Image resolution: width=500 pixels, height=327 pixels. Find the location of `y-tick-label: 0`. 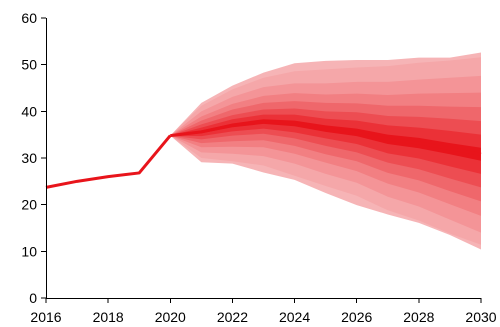

y-tick-label: 0 is located at coordinates (33, 298).